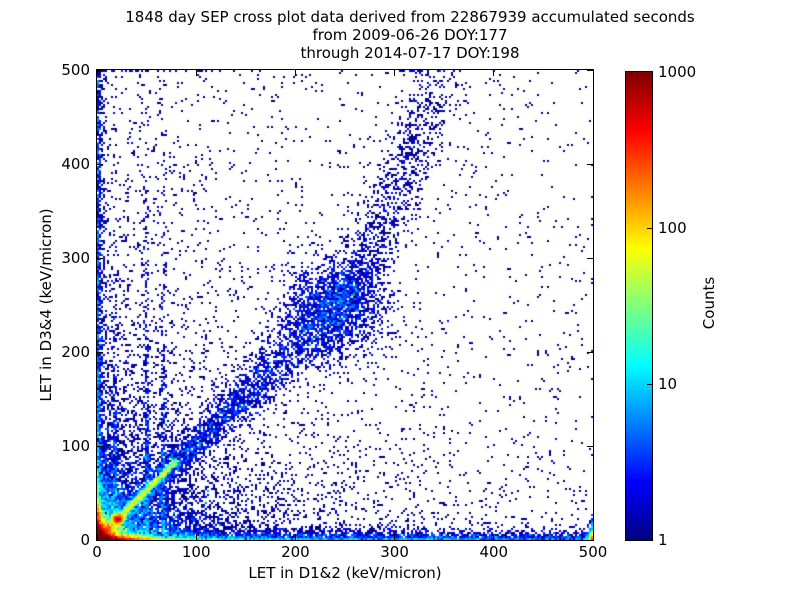 This screenshot has width=800, height=600. I want to click on x-tick-label: 100, so click(196, 552).